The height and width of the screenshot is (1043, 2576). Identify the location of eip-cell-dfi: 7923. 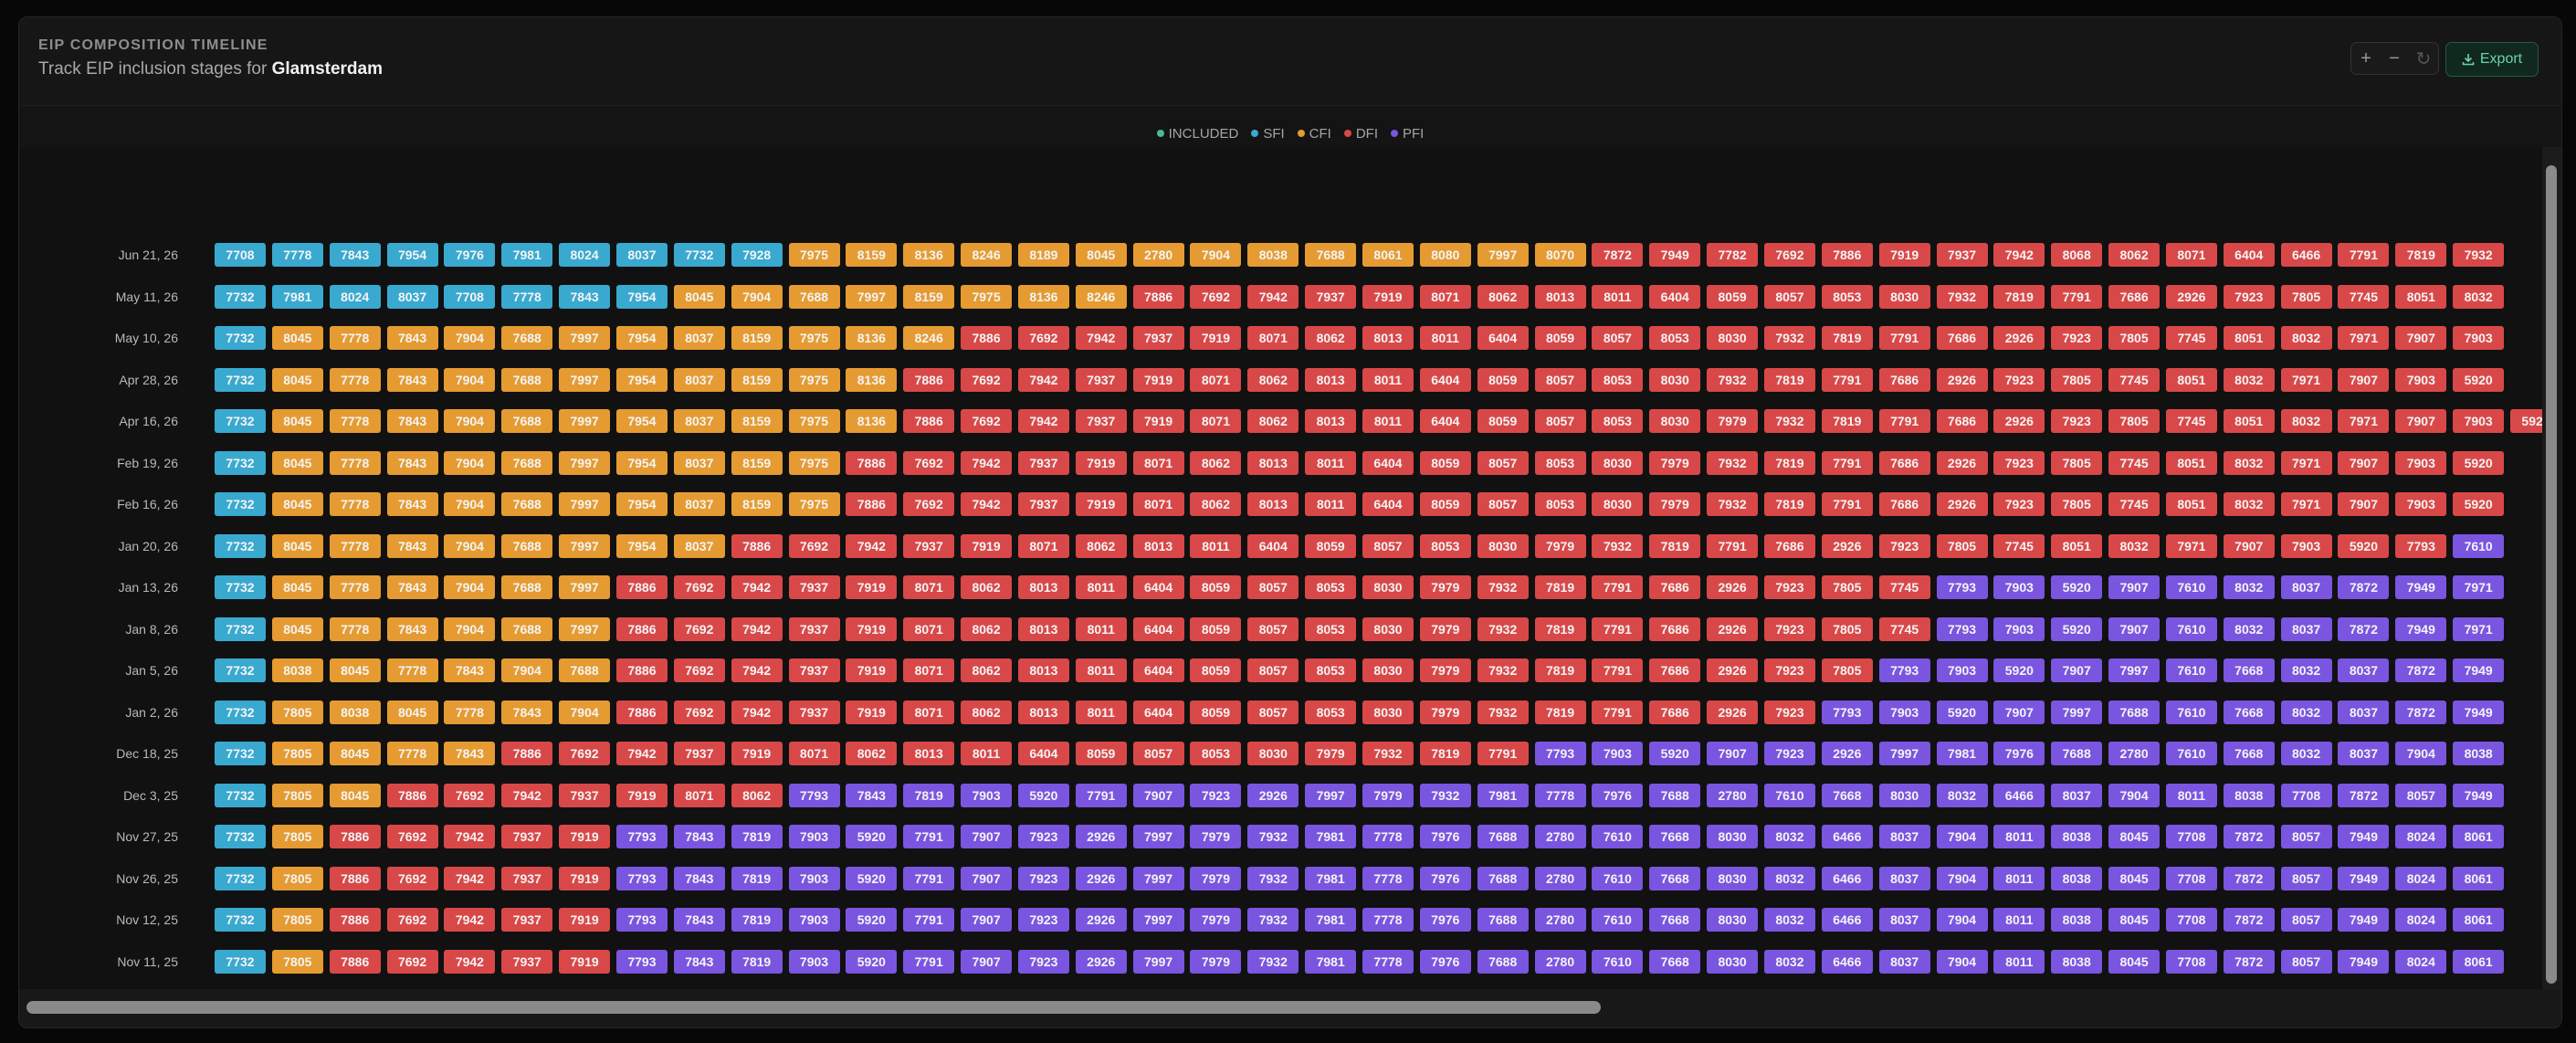
(2077, 421).